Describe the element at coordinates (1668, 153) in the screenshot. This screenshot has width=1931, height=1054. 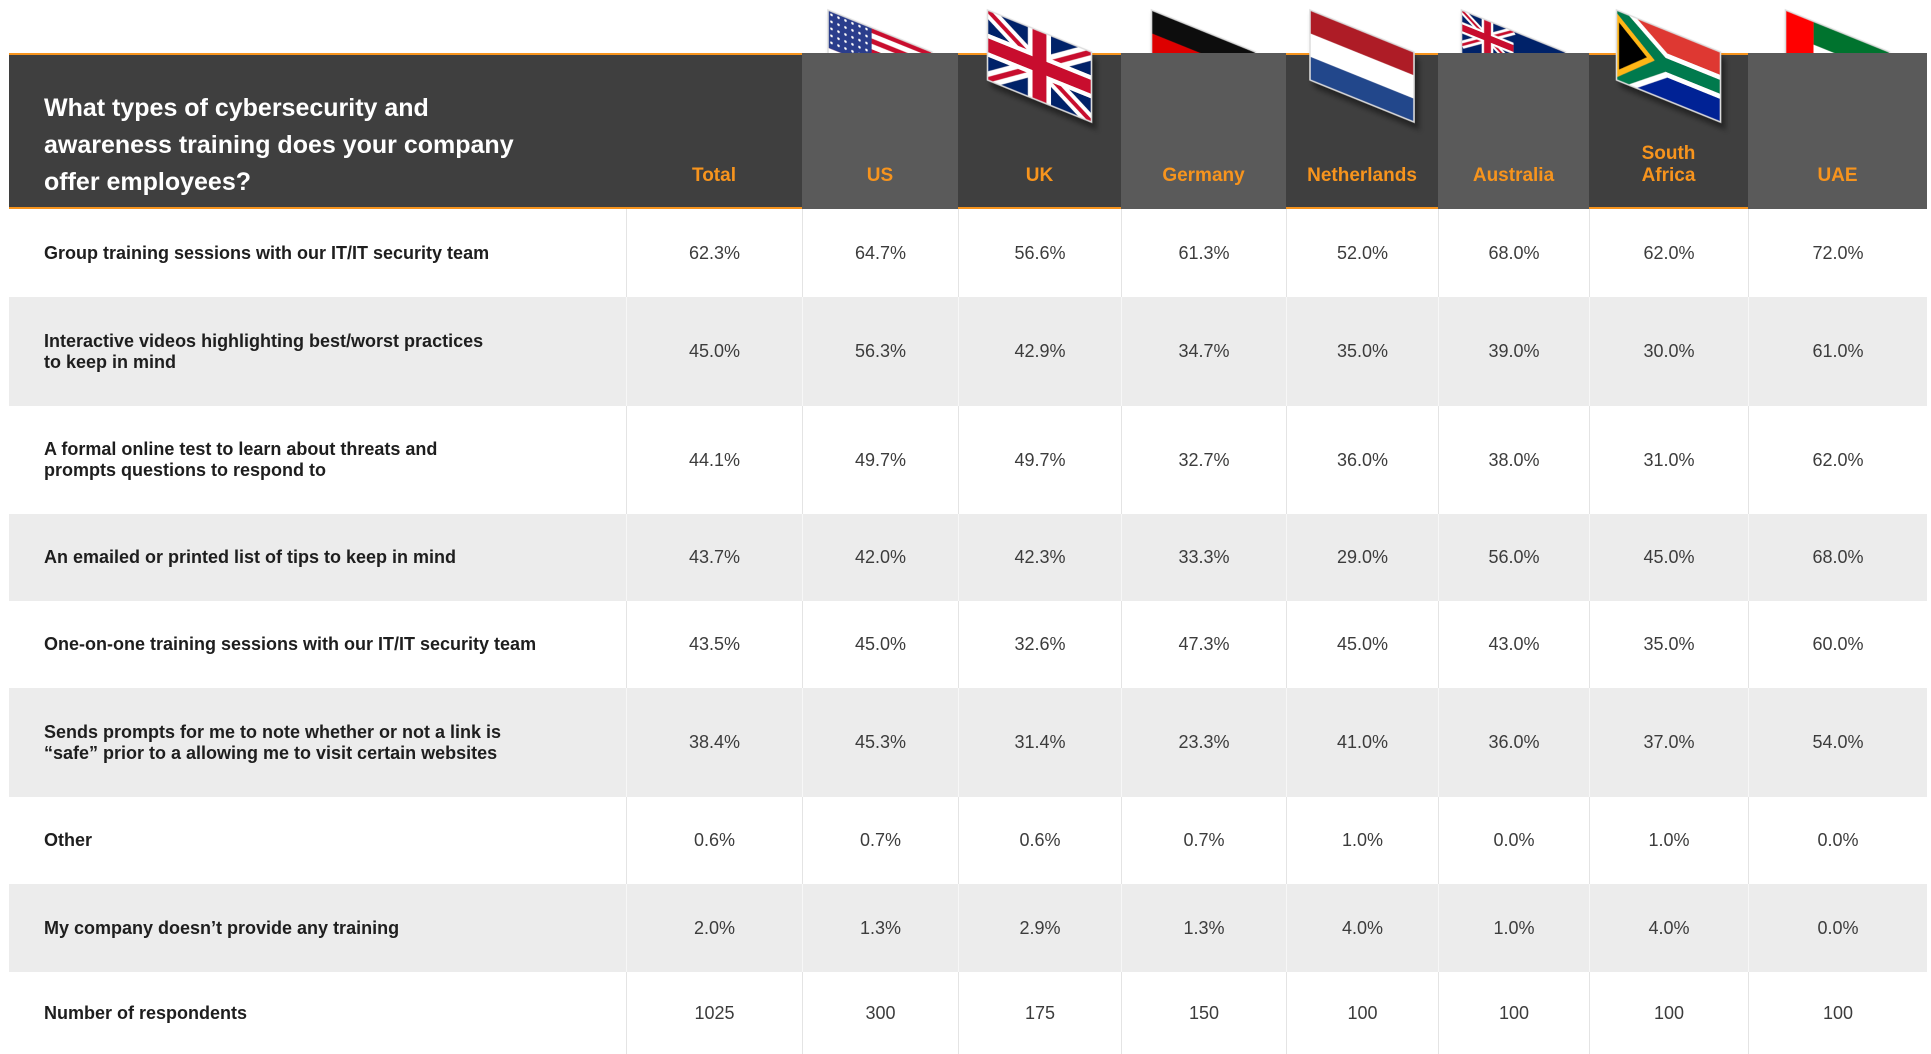
I see `column-header-line: South` at that location.